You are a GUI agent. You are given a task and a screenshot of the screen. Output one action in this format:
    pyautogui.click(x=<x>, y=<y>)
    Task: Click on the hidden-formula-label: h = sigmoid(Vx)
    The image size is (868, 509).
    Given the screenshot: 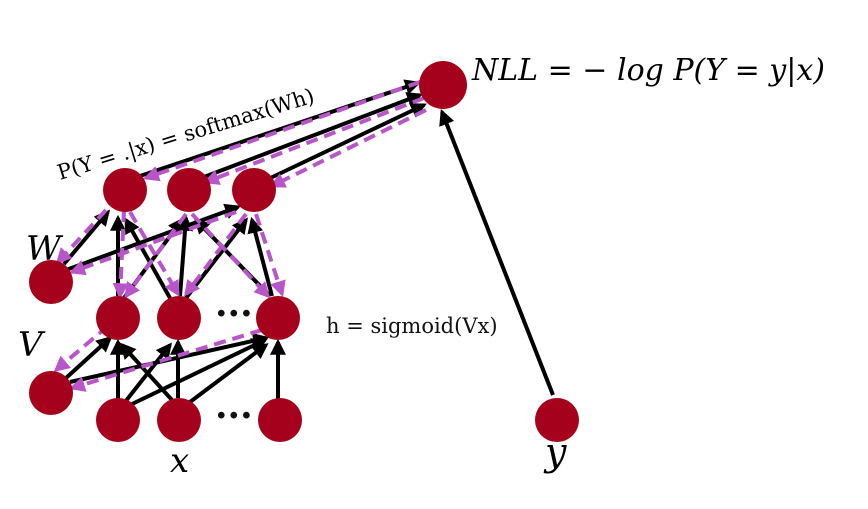 What is the action you would take?
    pyautogui.click(x=412, y=326)
    